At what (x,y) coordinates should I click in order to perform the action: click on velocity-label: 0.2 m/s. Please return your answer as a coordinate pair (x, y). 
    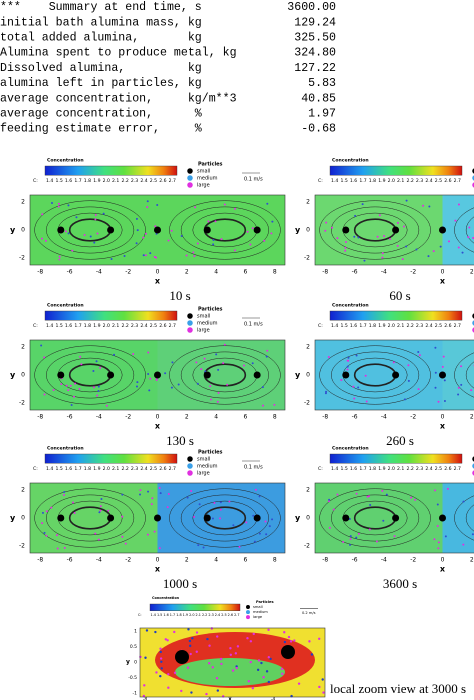
    Looking at the image, I should click on (309, 613).